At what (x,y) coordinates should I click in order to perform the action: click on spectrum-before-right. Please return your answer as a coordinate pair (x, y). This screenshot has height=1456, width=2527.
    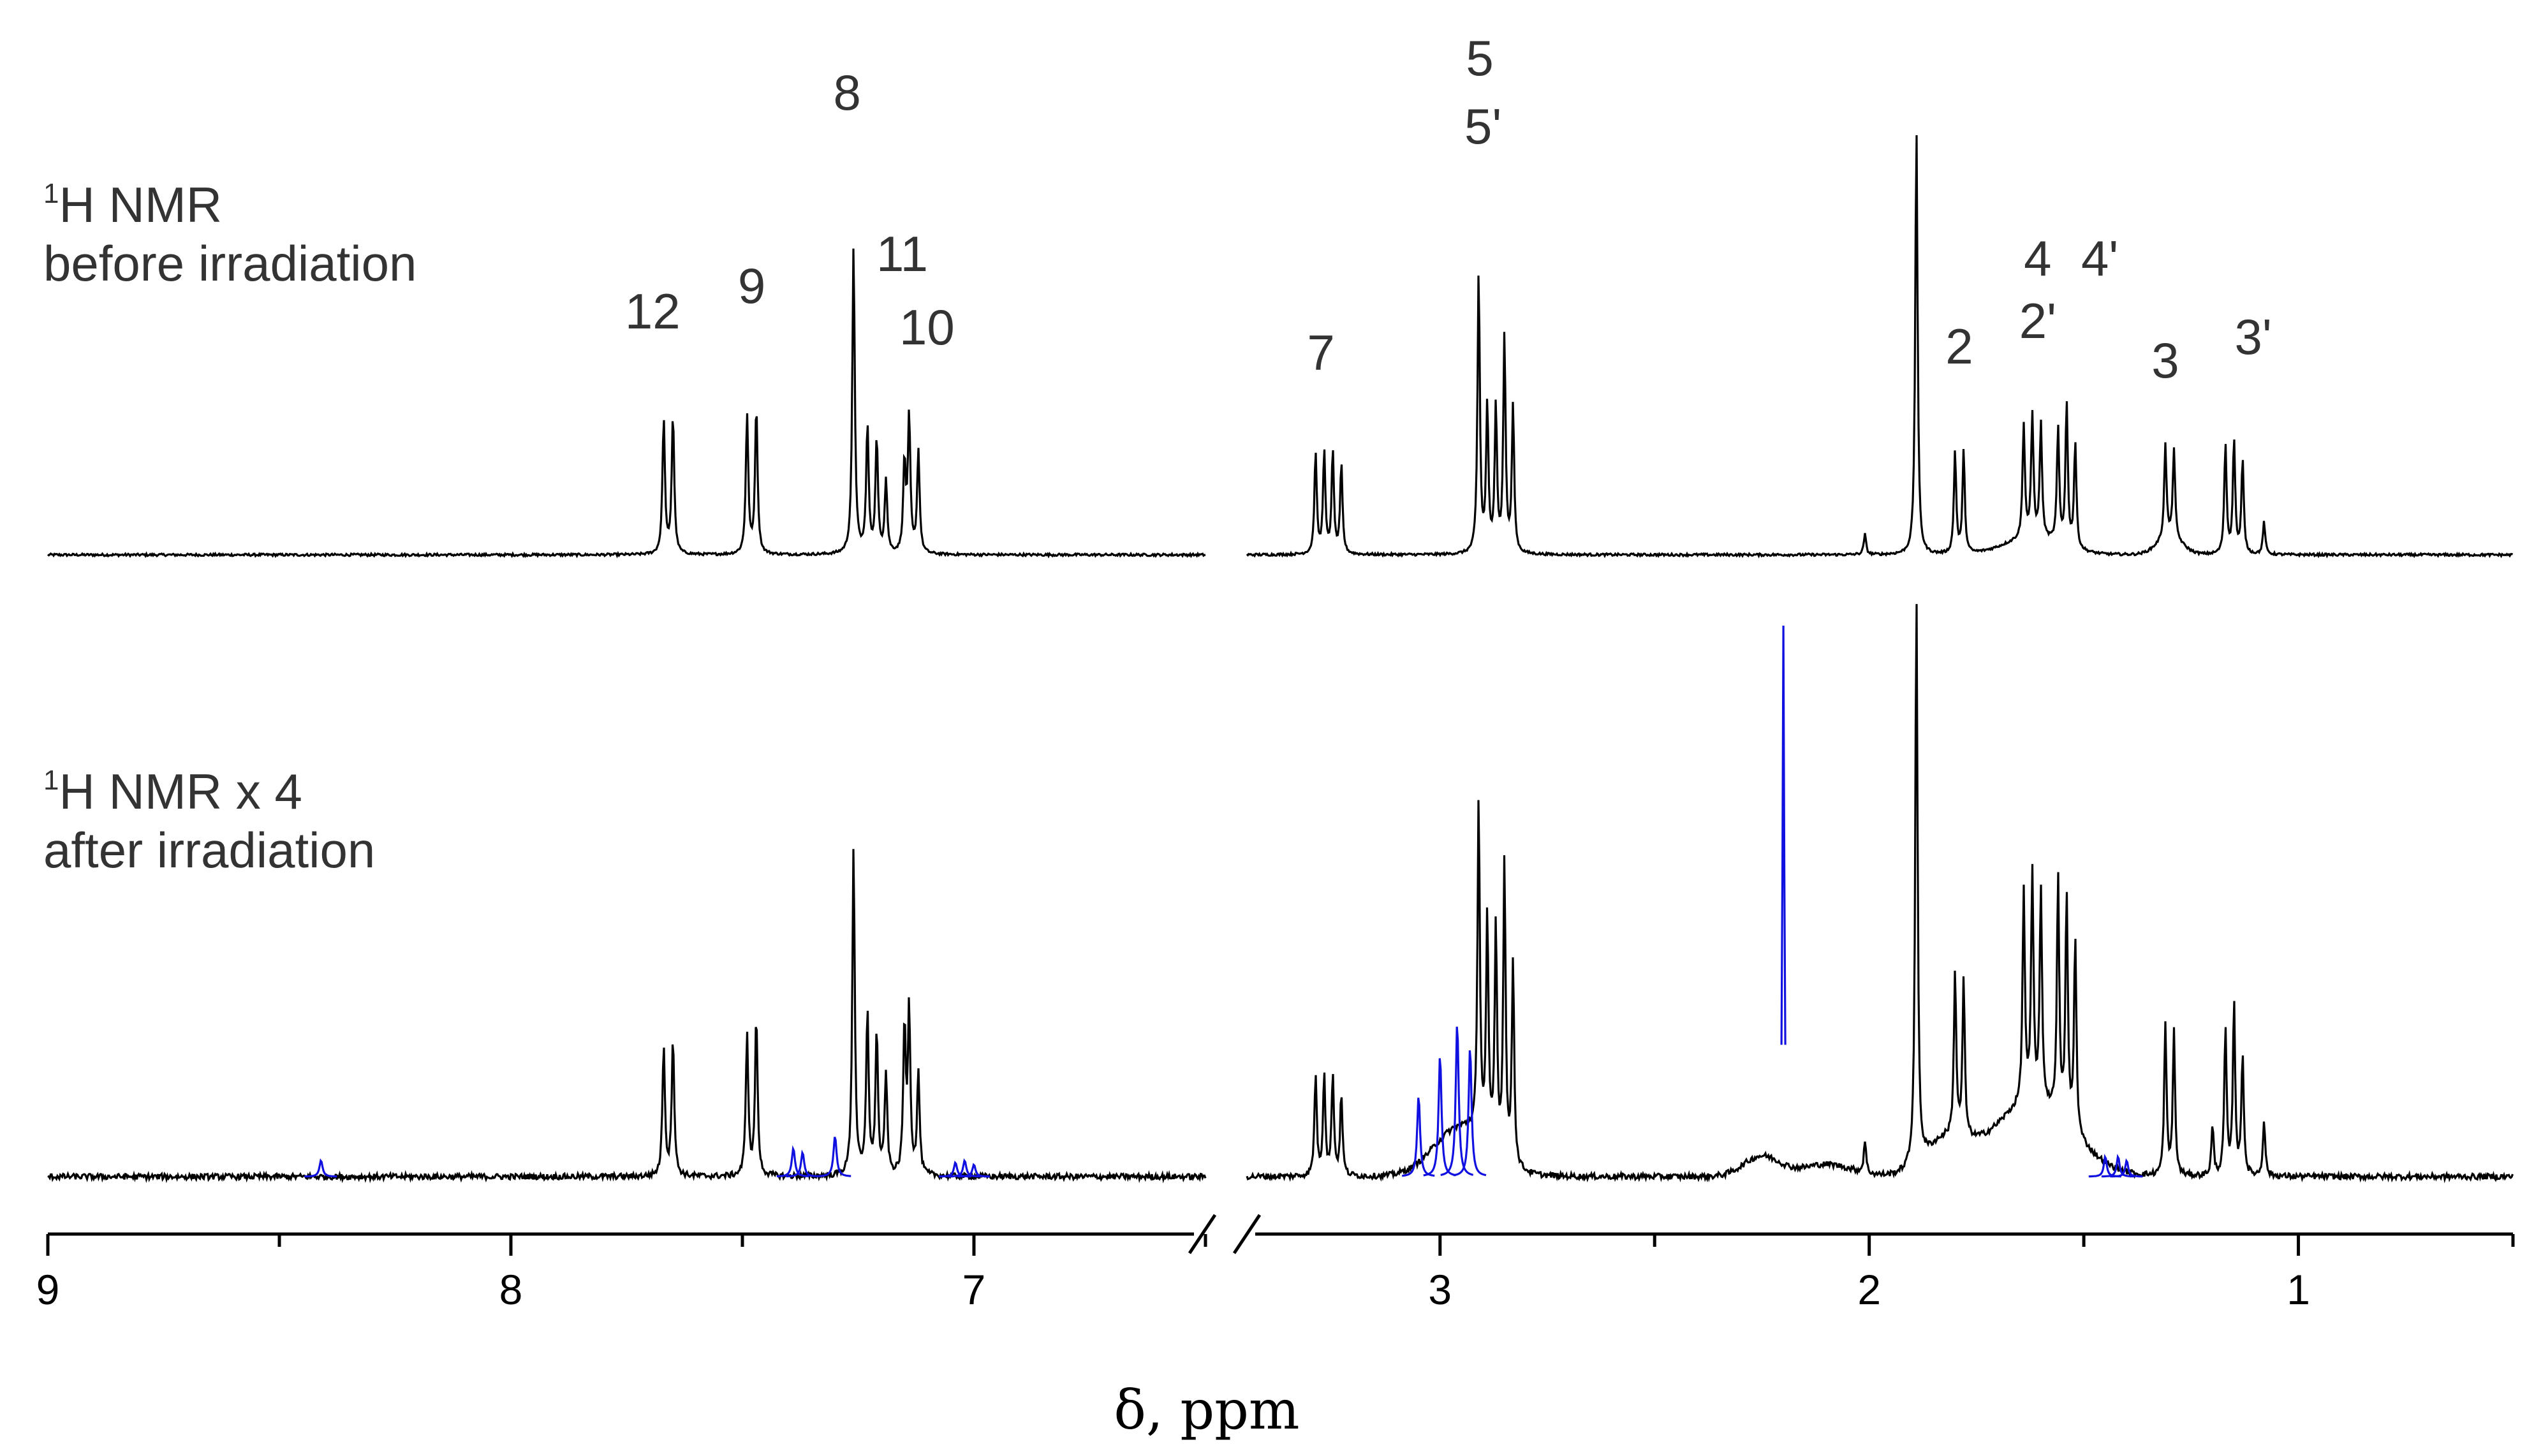
    Looking at the image, I should click on (1880, 347).